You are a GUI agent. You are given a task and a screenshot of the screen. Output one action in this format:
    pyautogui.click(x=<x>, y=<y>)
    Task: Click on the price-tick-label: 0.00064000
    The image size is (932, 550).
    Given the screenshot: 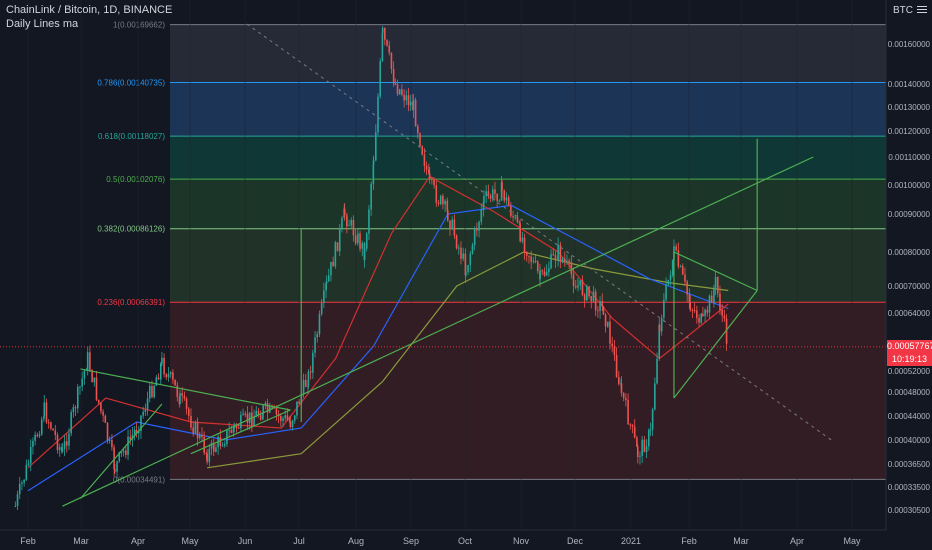 What is the action you would take?
    pyautogui.click(x=909, y=313)
    